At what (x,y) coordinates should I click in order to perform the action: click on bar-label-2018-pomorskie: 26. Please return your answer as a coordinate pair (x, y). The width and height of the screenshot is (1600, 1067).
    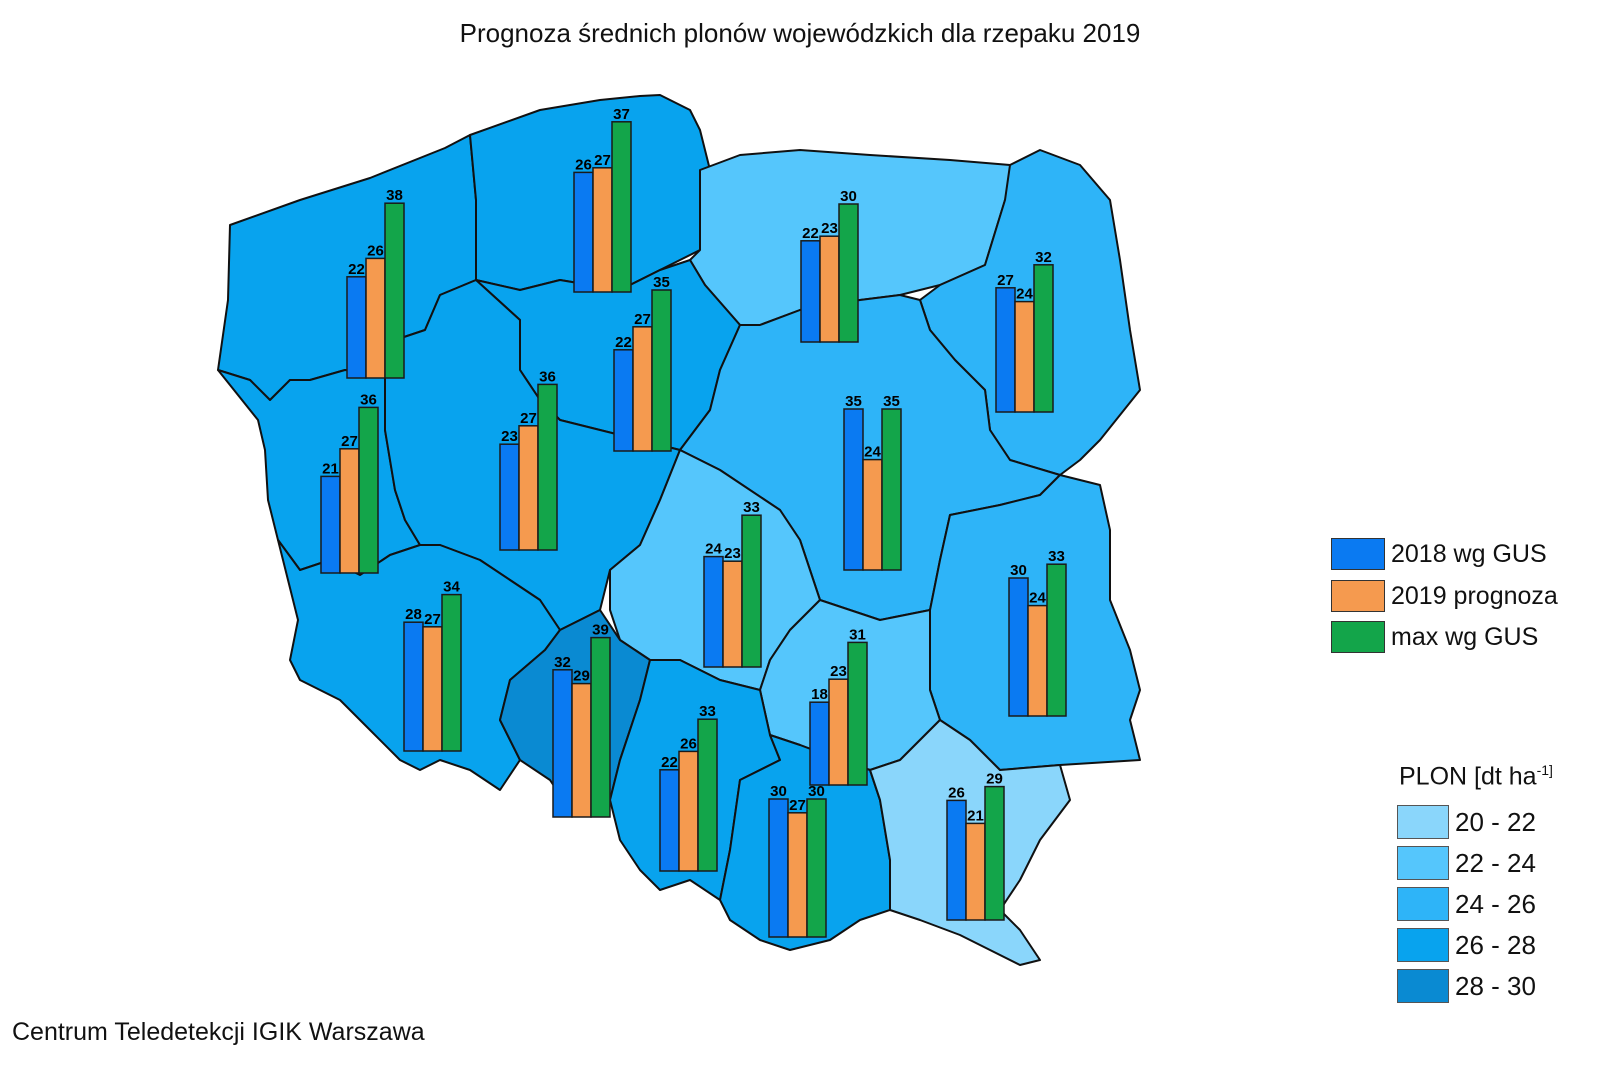
    Looking at the image, I should click on (583, 164).